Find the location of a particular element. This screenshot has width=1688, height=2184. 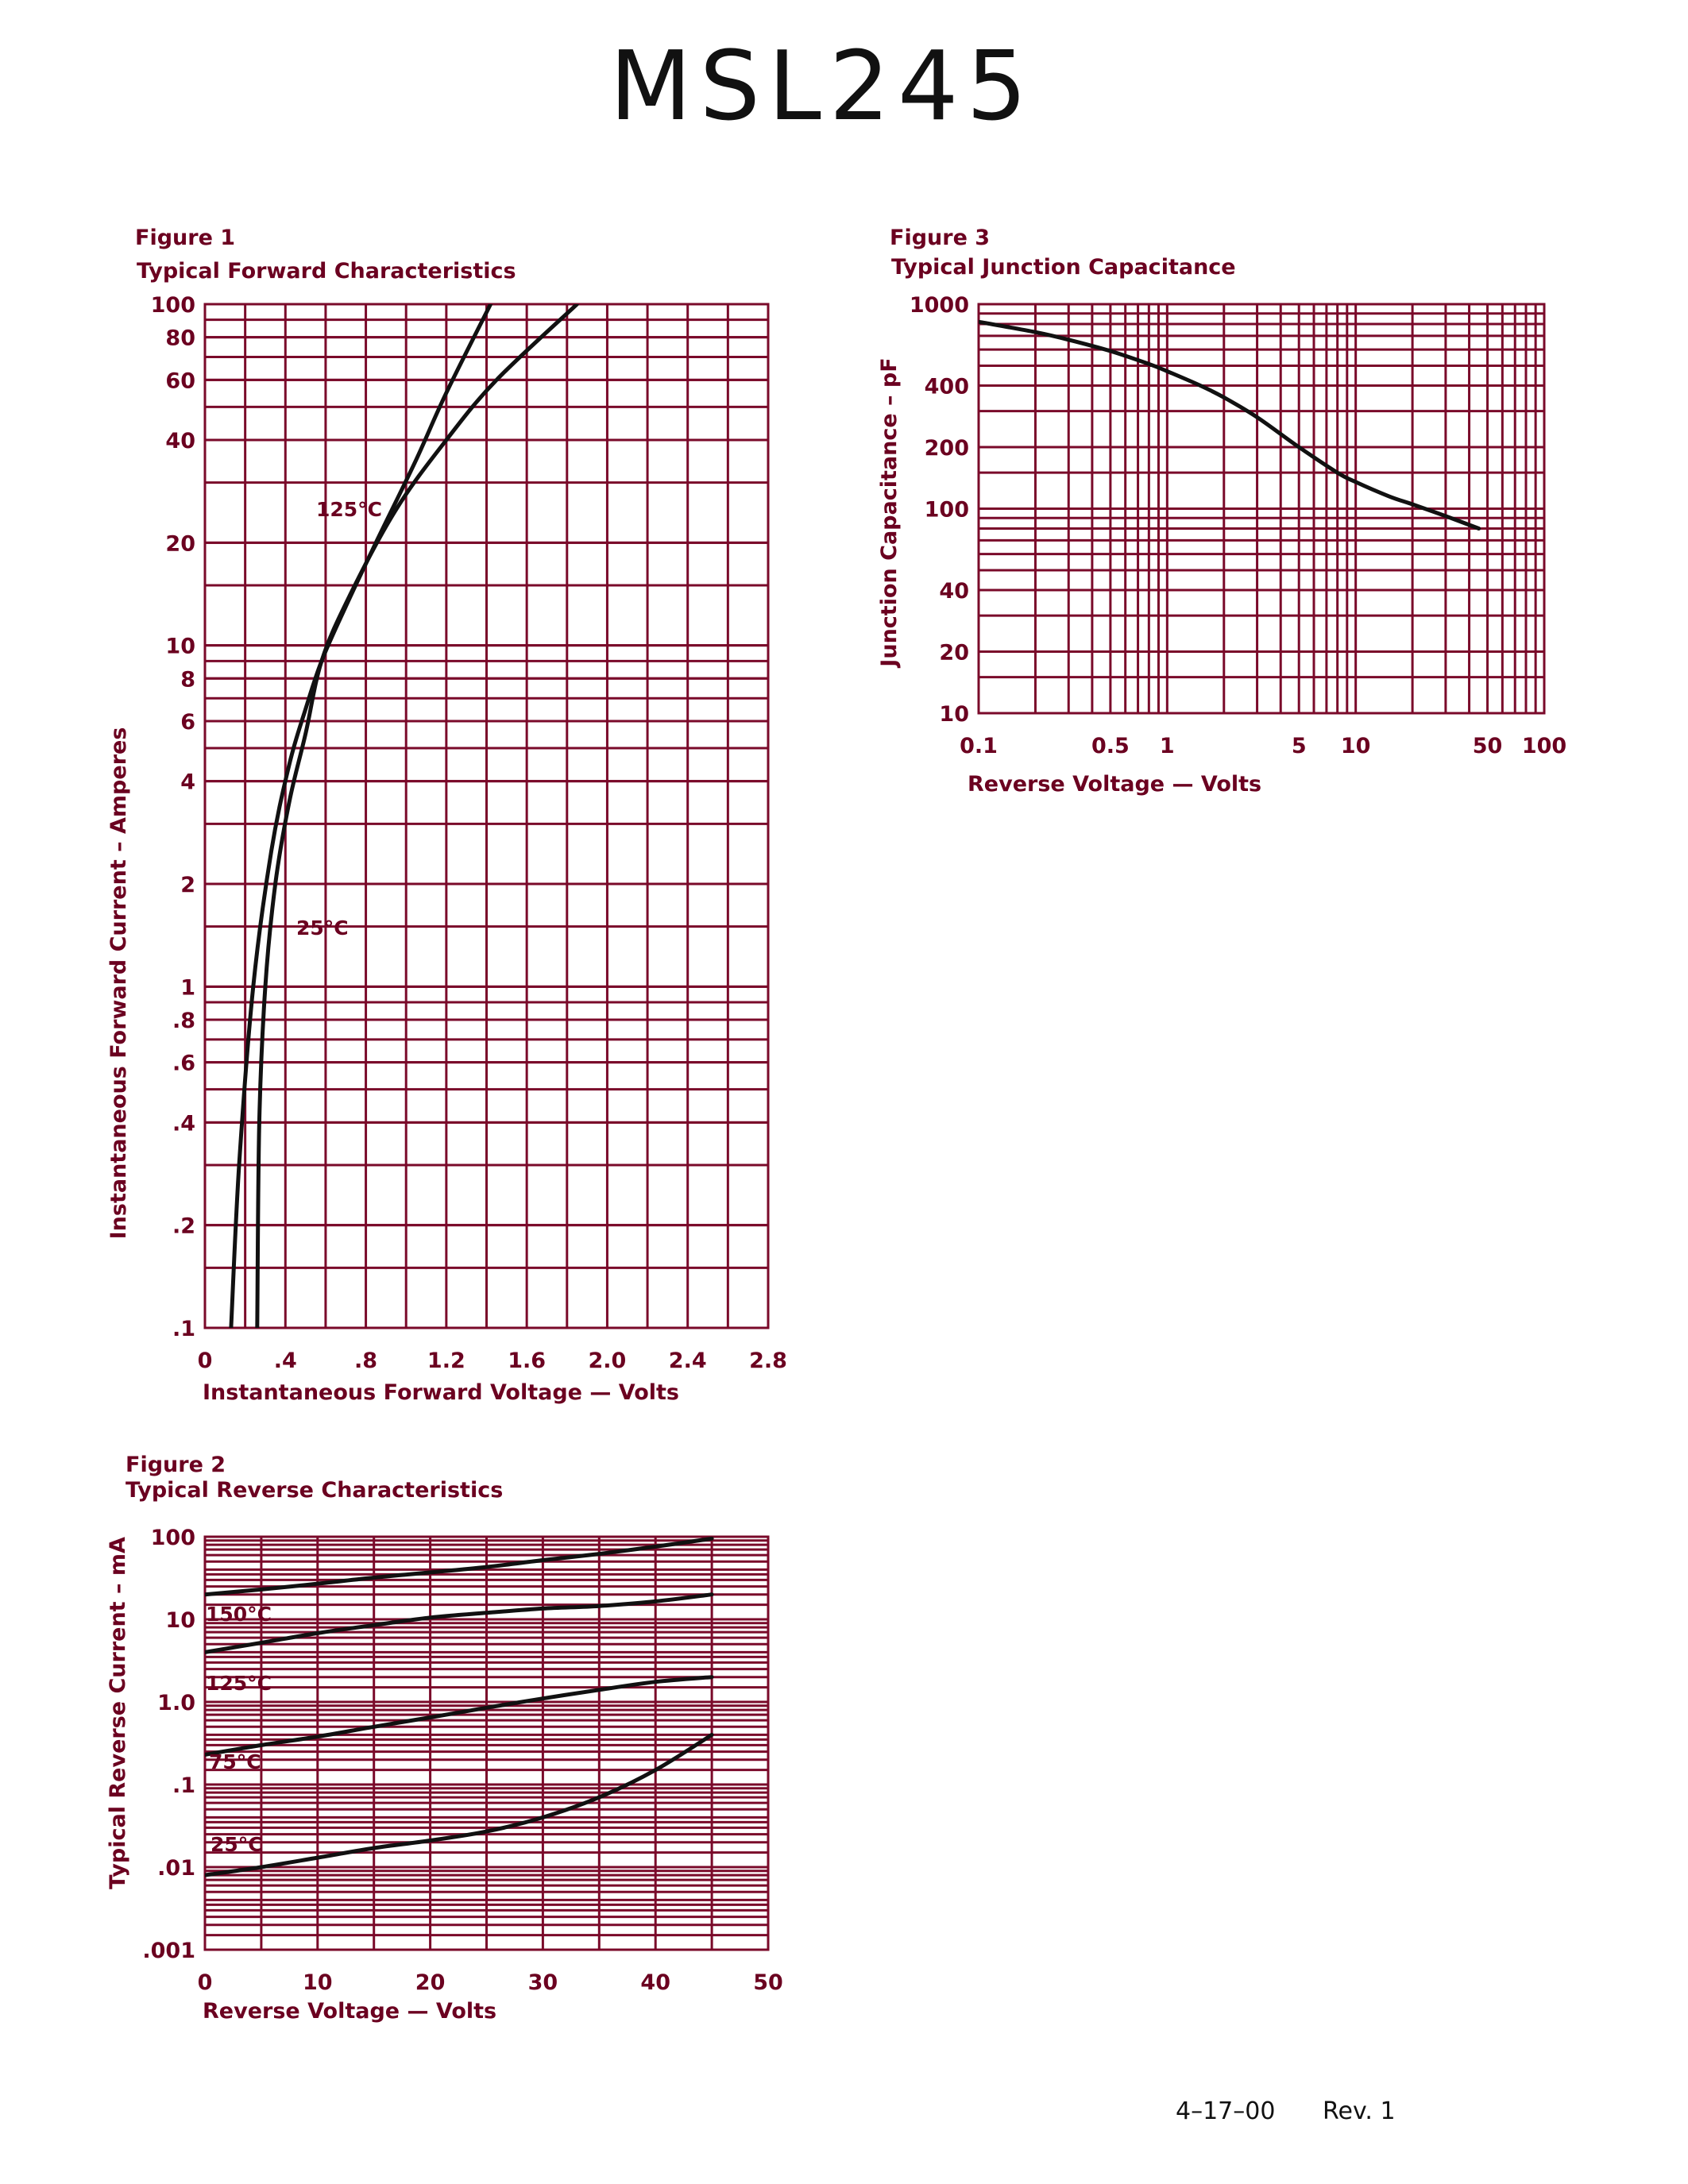

figure-2-ylabel: Typical Reverse Current – mA is located at coordinates (118, 1713).